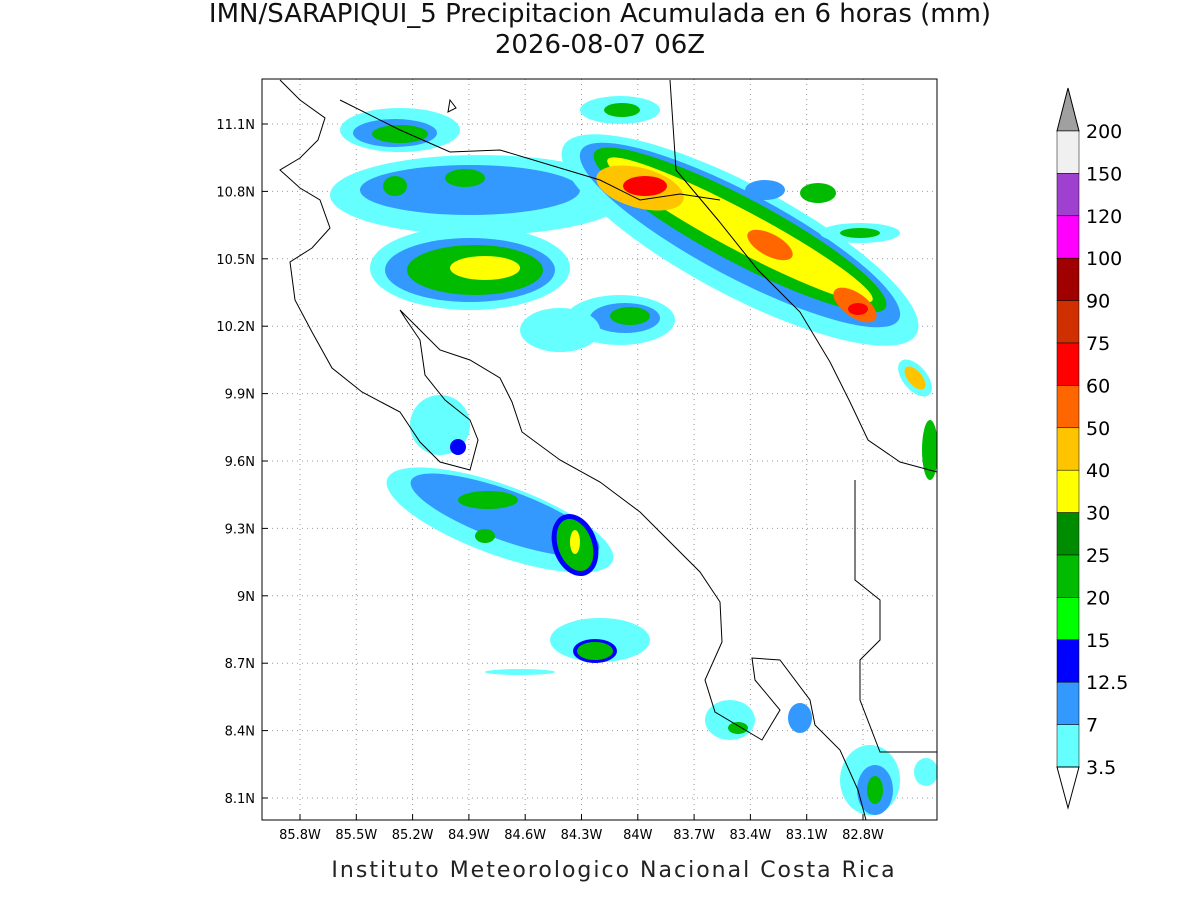 Image resolution: width=1200 pixels, height=900 pixels. Describe the element at coordinates (600, 45) in the screenshot. I see `subtitle: 2026-08-07 06Z` at that location.